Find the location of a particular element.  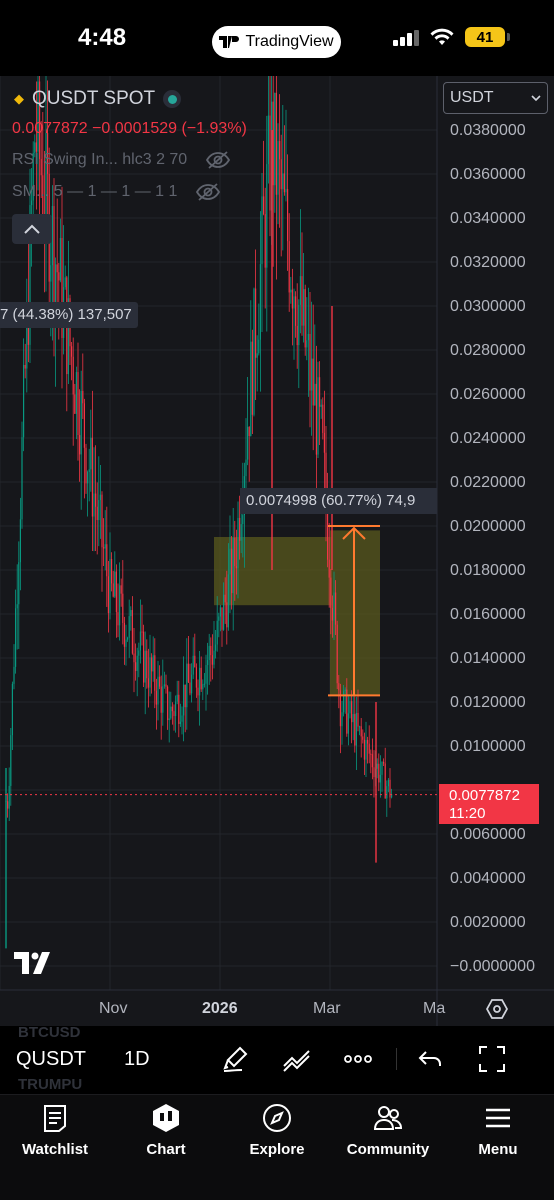

time-axis-label: Nov is located at coordinates (113, 1008).